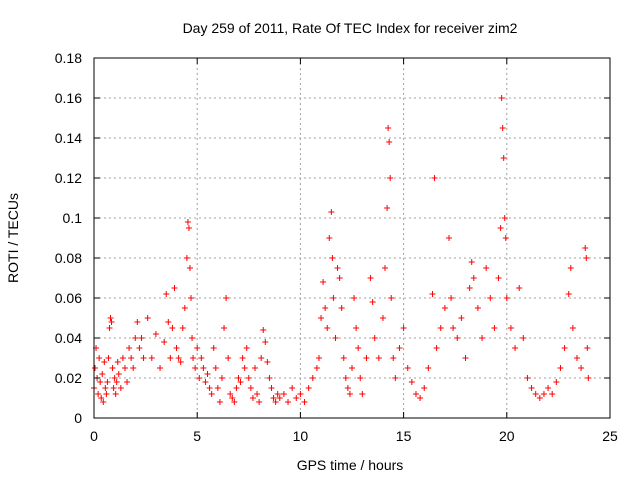 Image resolution: width=640 pixels, height=480 pixels. Describe the element at coordinates (68, 178) in the screenshot. I see `y-tick-label: 0.12` at that location.